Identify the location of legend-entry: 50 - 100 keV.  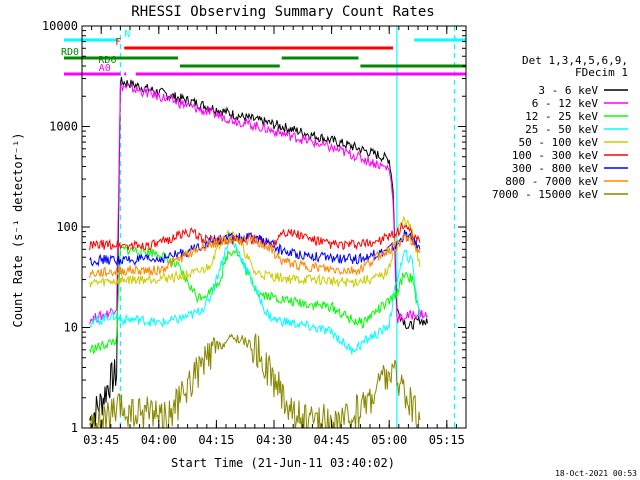
(559, 142).